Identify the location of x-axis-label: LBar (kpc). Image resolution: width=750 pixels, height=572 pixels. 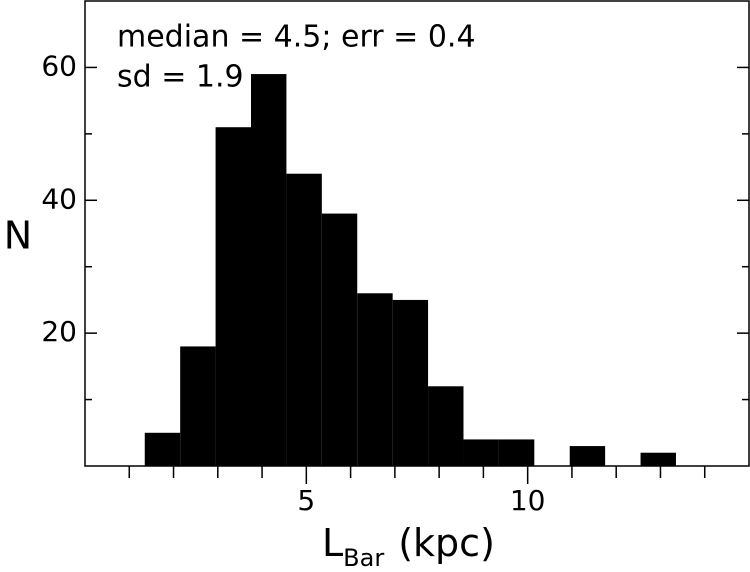
(408, 546).